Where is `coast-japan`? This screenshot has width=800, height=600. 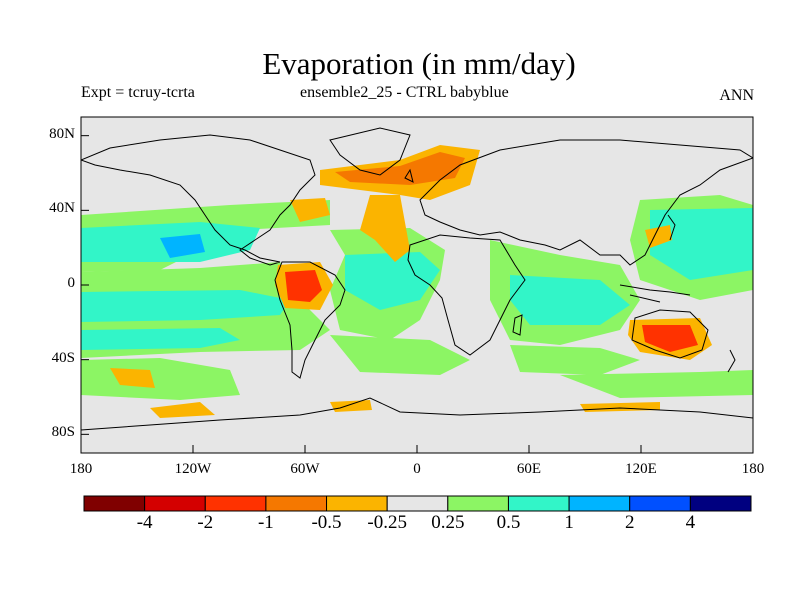
coast-japan is located at coordinates (671, 227).